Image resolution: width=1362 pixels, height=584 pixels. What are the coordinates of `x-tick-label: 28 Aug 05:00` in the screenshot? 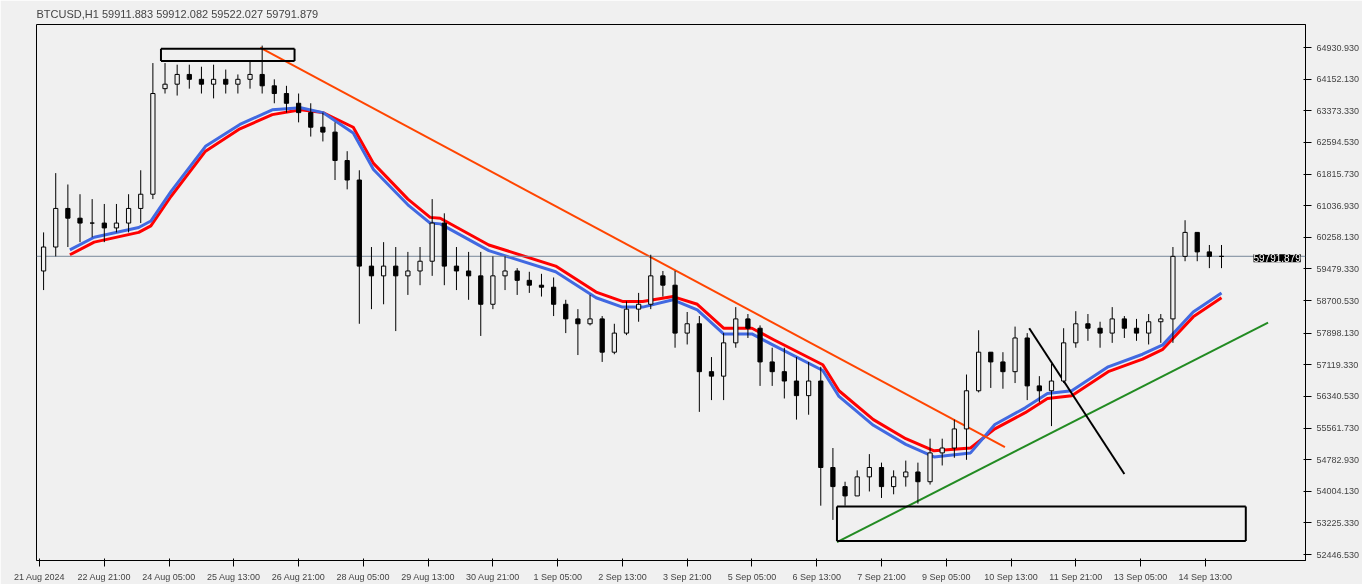 It's located at (363, 576).